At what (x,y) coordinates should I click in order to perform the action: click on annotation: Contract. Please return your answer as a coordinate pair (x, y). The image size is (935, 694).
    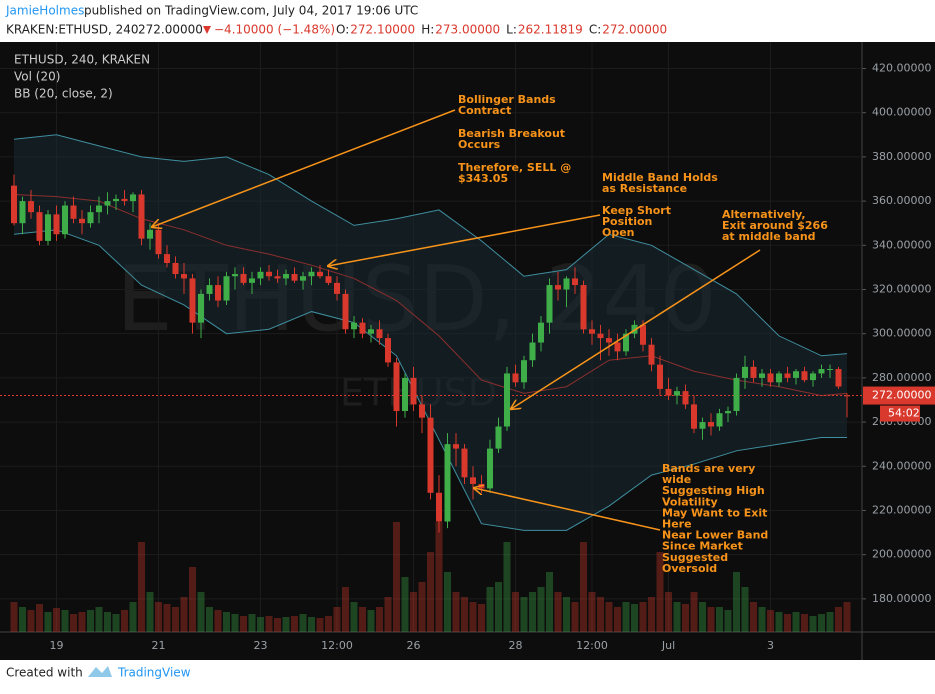
    Looking at the image, I should click on (484, 110).